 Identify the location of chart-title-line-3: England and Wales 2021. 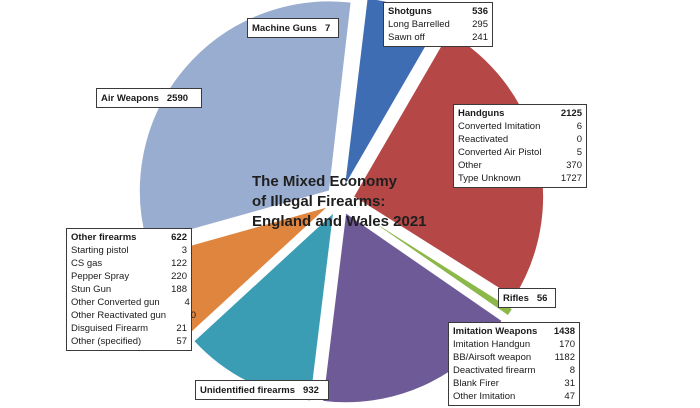
(339, 221).